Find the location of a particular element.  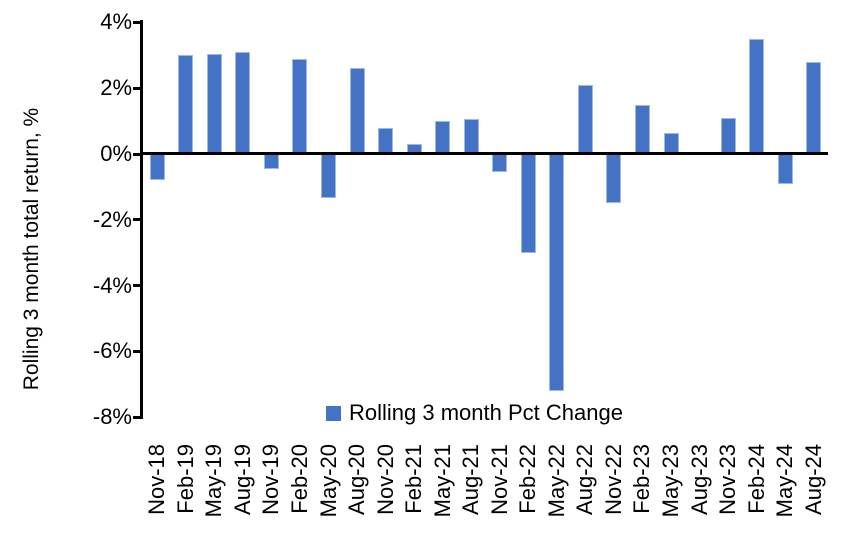

chart-legend: Rolling 3 month Pct Change is located at coordinates (474, 413).